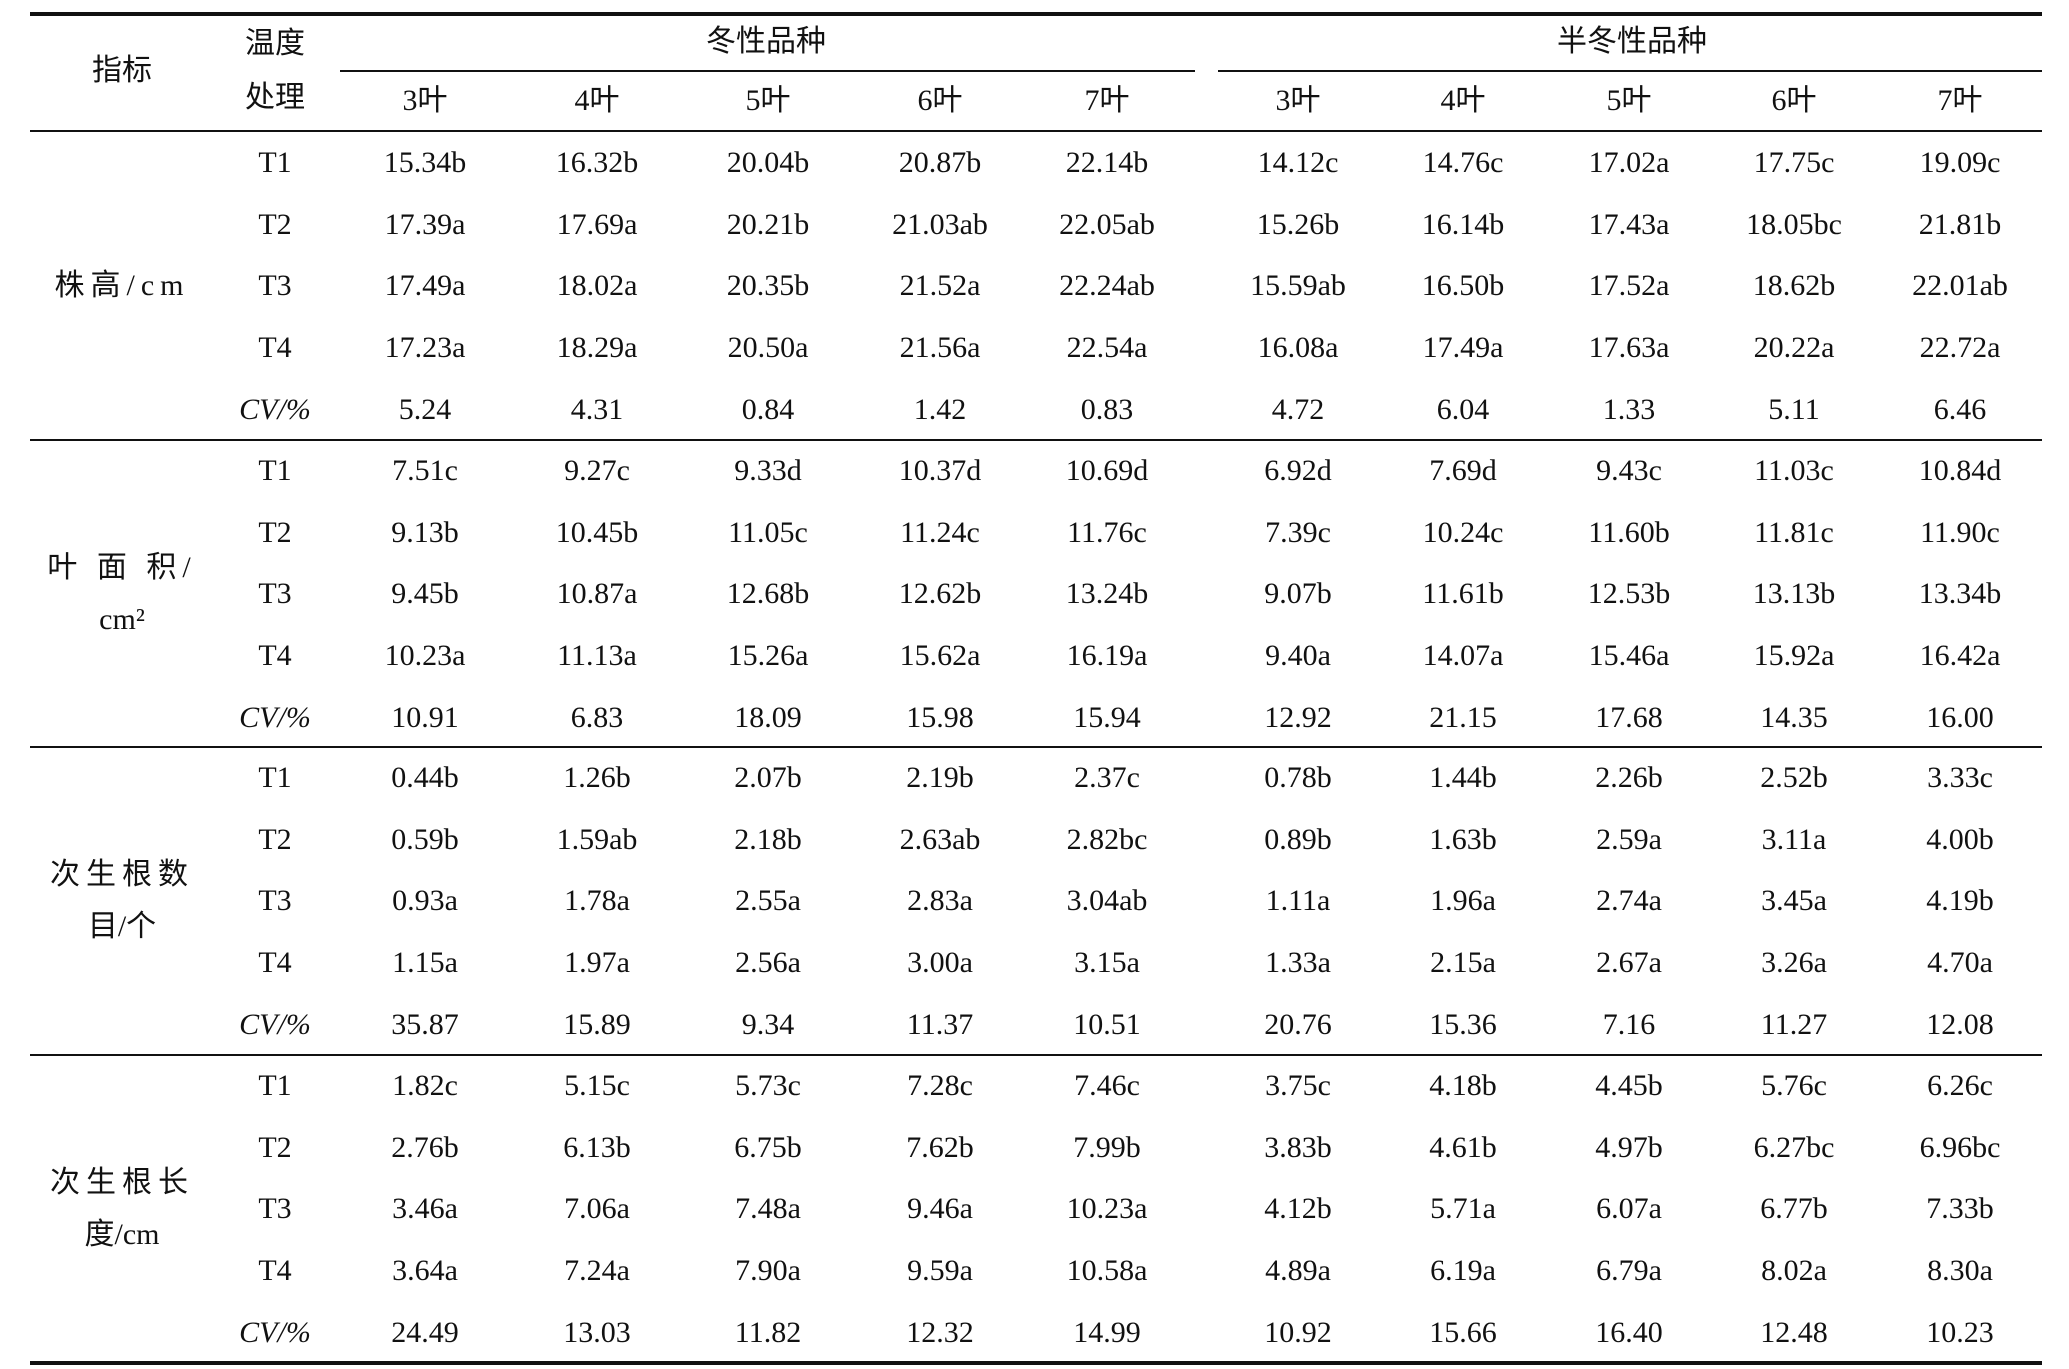 This screenshot has height=1369, width=2069. What do you see at coordinates (1463, 777) in the screenshot?
I see `table-cell: 1.44b` at bounding box center [1463, 777].